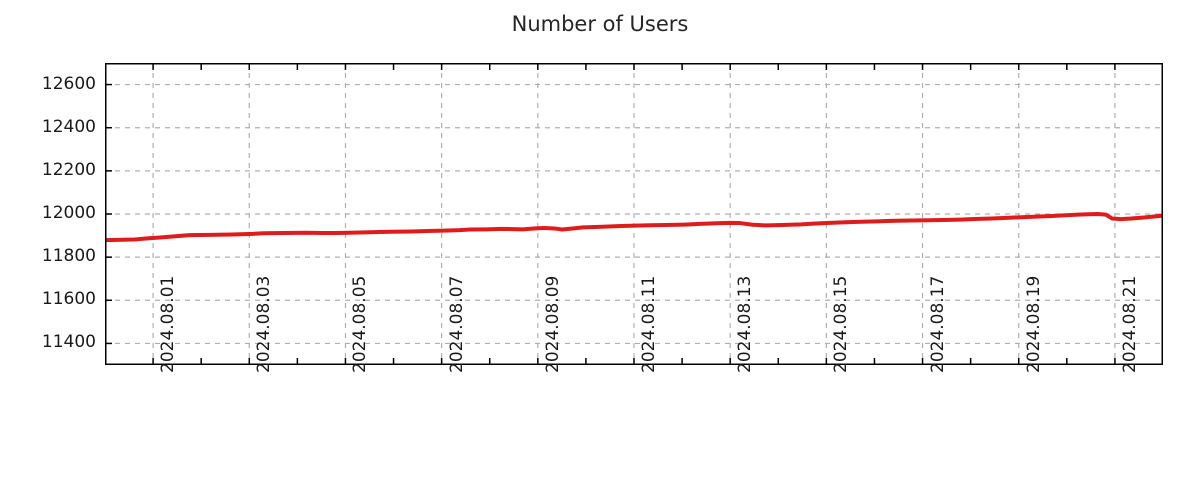 This screenshot has height=500, width=1200. What do you see at coordinates (649, 324) in the screenshot?
I see `x-axis-tick-label: 2024.08.11` at bounding box center [649, 324].